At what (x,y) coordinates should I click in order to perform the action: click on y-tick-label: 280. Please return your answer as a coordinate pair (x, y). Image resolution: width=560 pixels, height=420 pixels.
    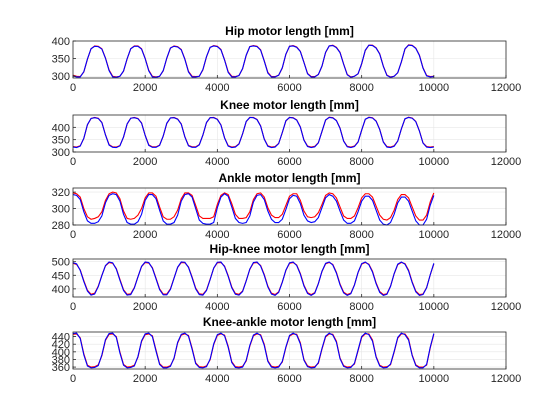
    Looking at the image, I should click on (61, 226).